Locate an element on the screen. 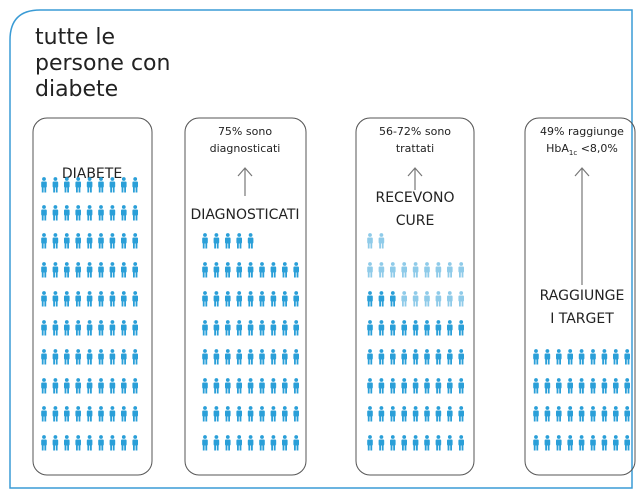  arrows is located at coordinates (413, 226).